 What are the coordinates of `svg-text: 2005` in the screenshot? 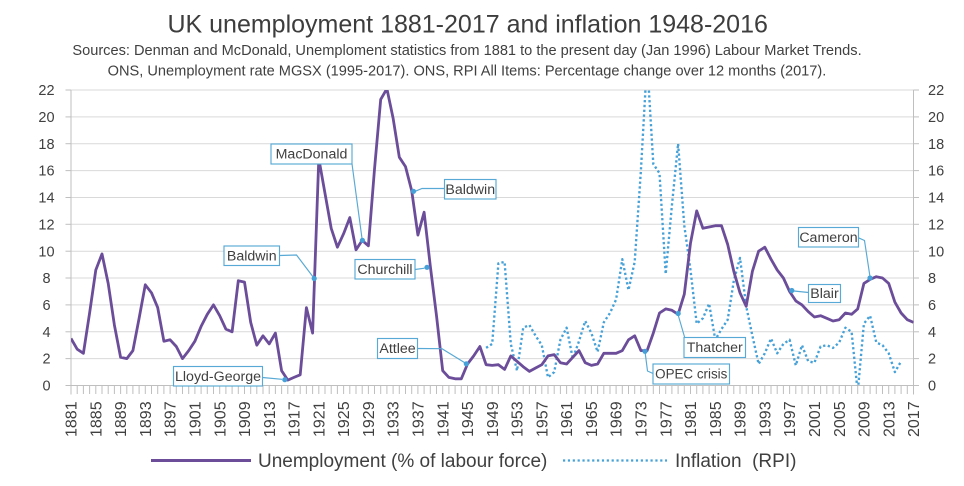 It's located at (840, 419).